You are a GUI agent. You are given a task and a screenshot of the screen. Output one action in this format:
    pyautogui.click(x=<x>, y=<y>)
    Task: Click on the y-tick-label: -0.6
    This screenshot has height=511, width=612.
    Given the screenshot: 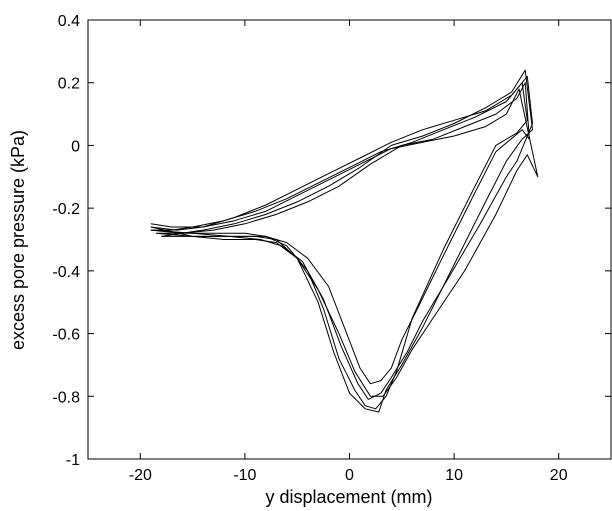 What is the action you would take?
    pyautogui.click(x=66, y=335)
    